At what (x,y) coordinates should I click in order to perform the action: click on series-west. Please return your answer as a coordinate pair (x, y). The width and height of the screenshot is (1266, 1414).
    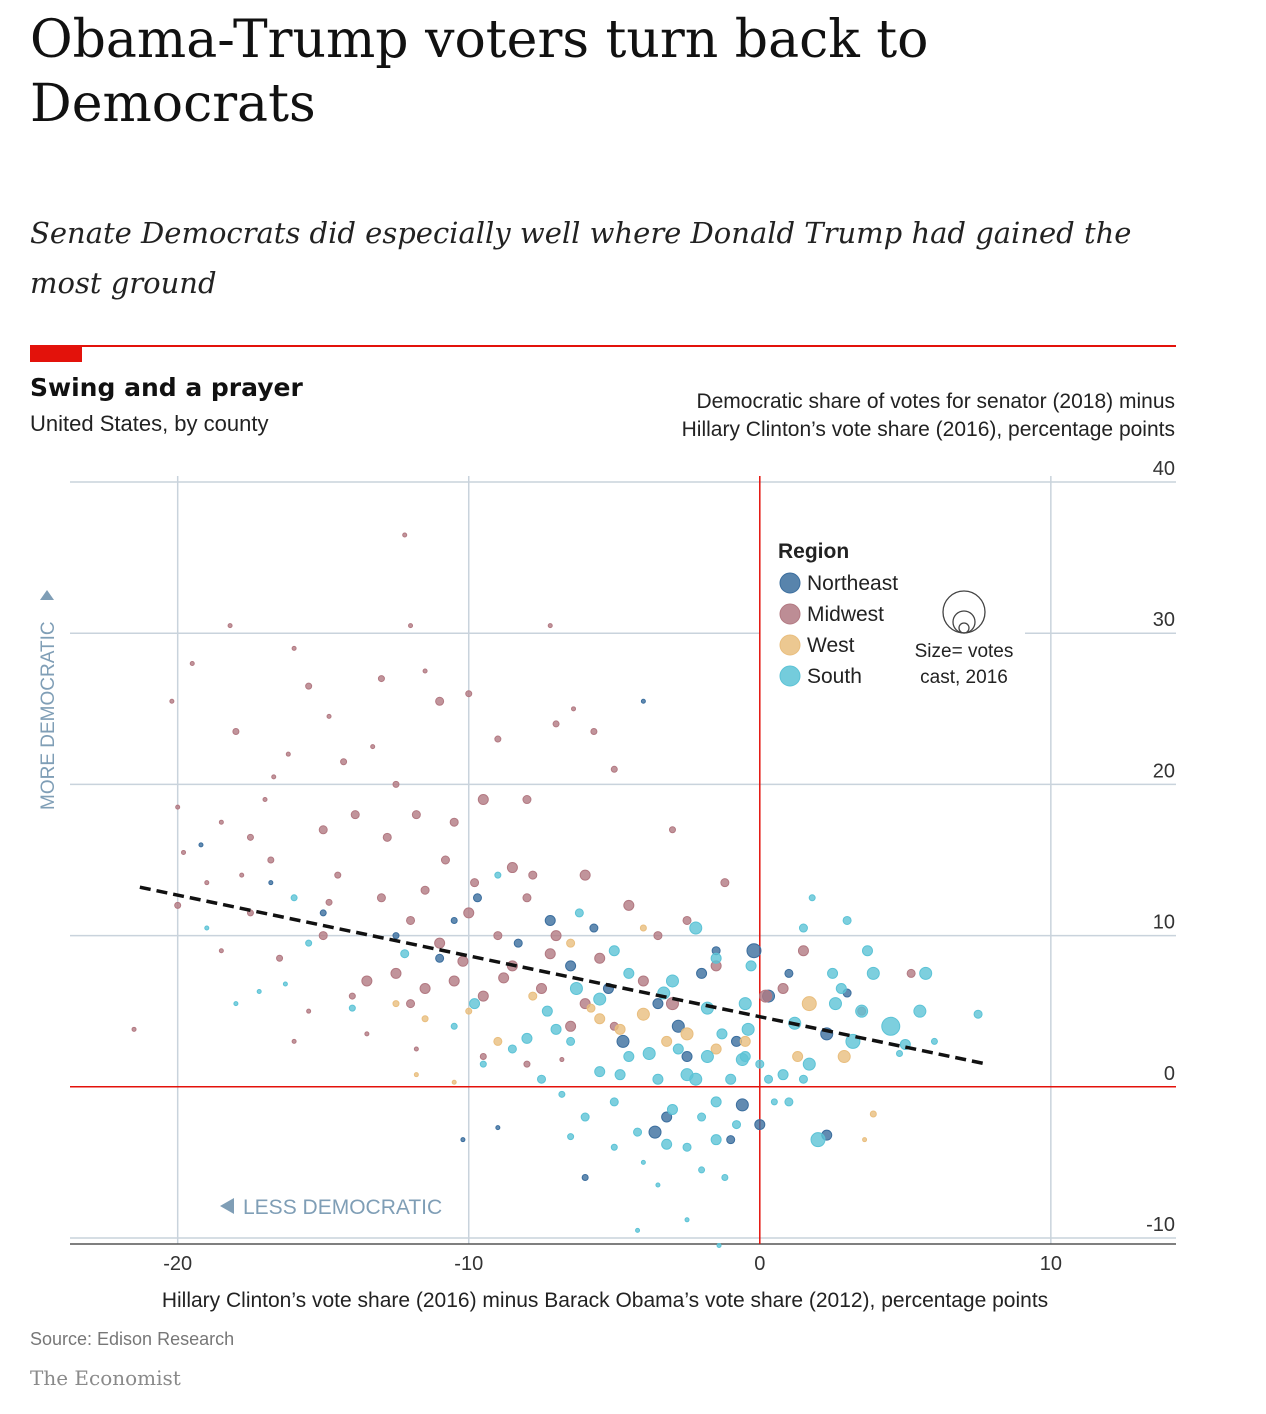
    Looking at the image, I should click on (634, 1033).